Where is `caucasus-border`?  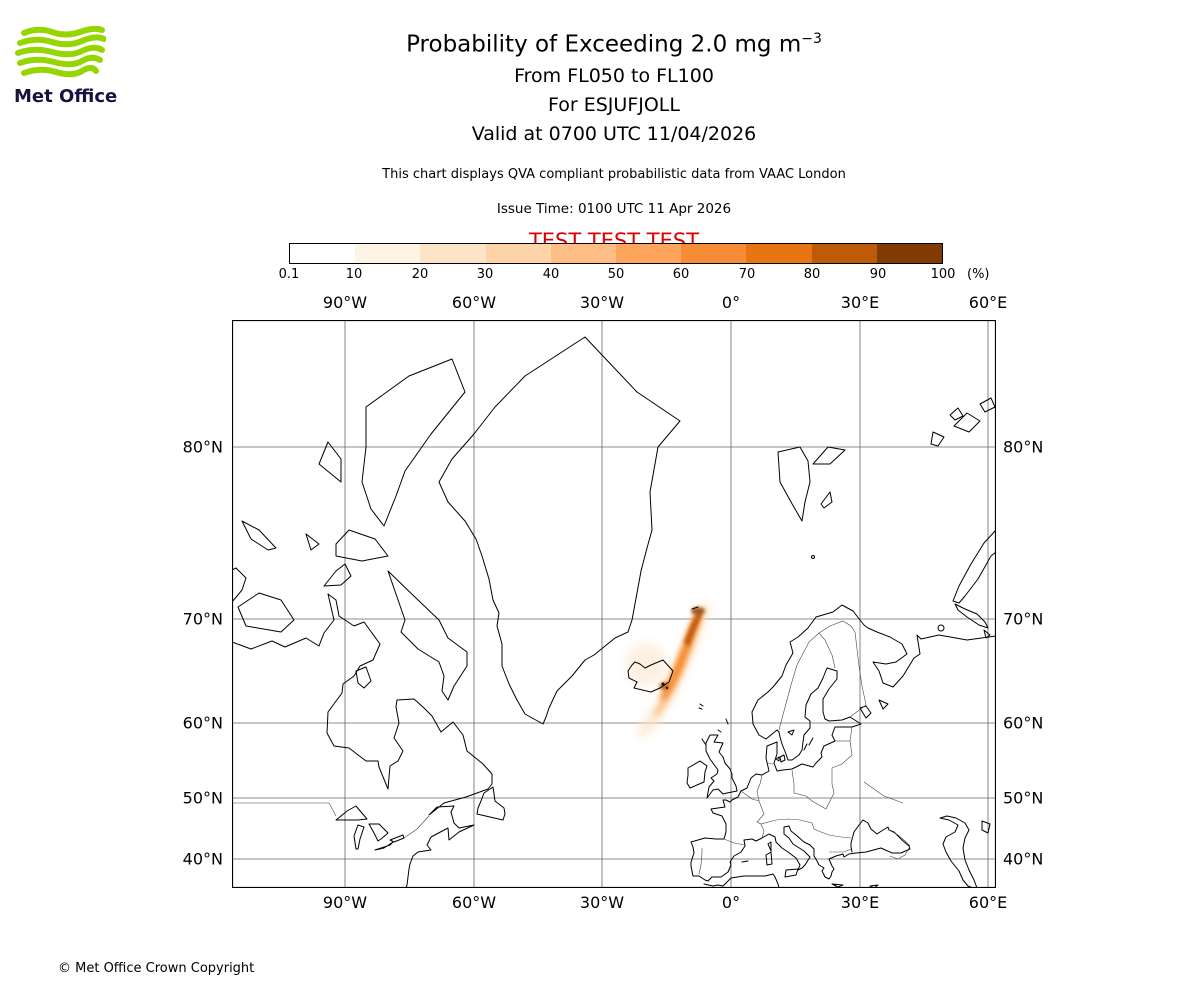 caucasus-border is located at coordinates (899, 838).